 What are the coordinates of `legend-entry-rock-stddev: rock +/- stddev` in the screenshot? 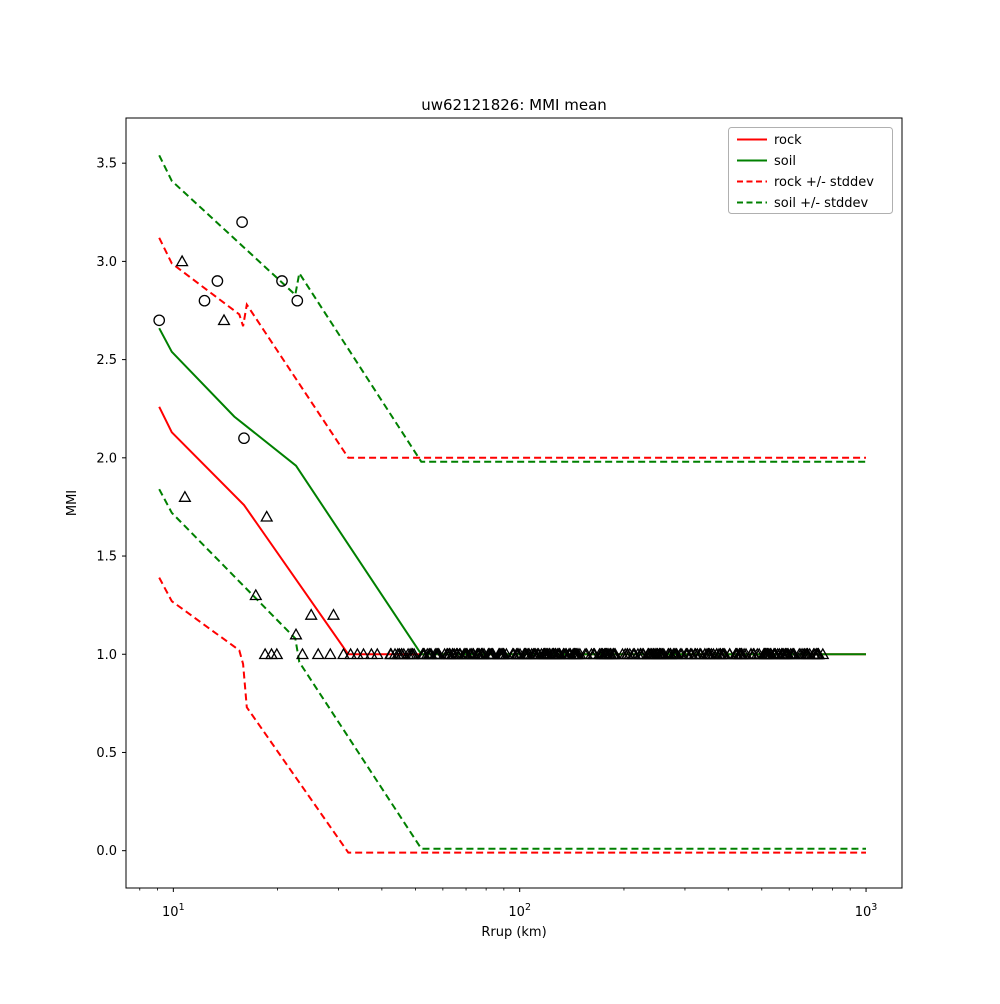 It's located at (824, 182).